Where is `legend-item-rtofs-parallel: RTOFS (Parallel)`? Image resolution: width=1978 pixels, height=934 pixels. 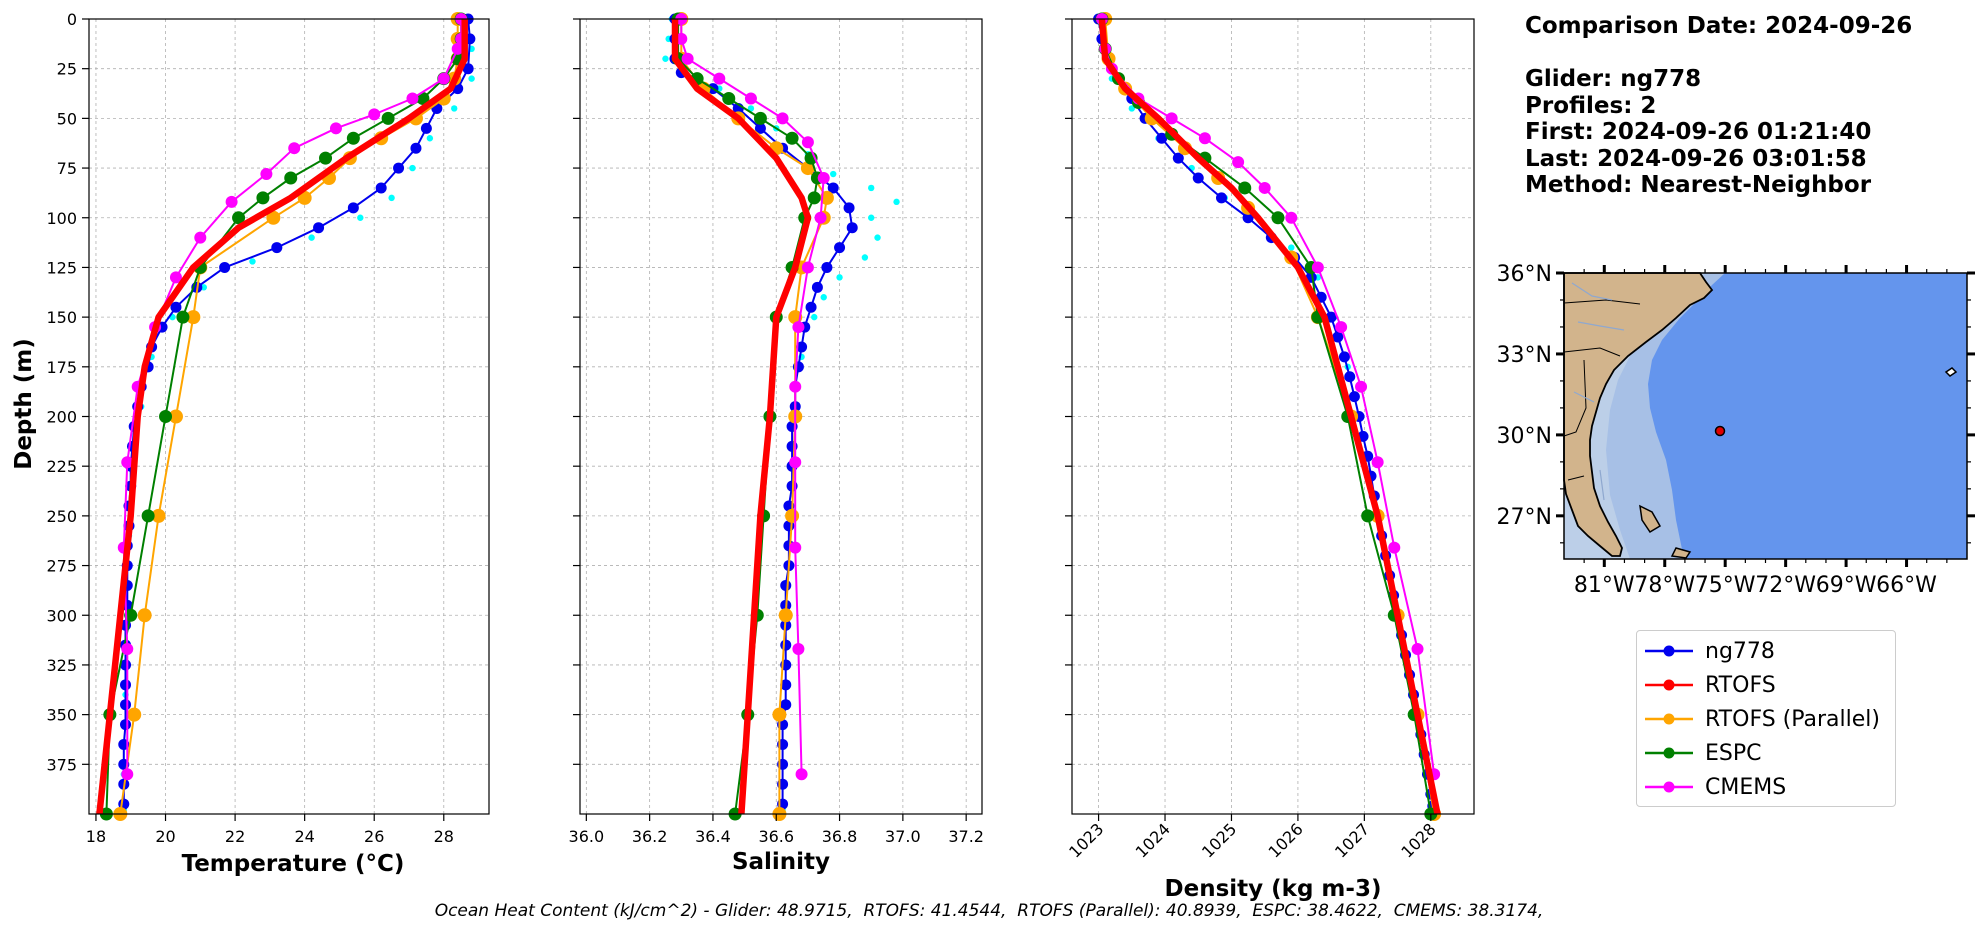
legend-item-rtofs-parallel: RTOFS (Parallel) is located at coordinates (1761, 719).